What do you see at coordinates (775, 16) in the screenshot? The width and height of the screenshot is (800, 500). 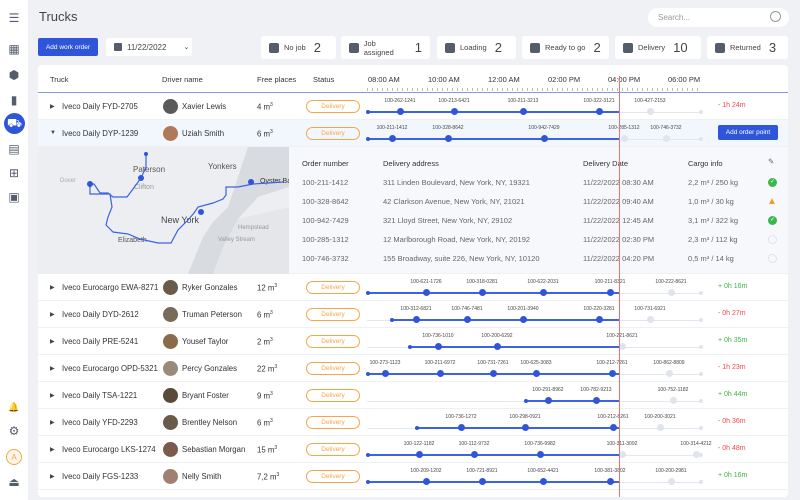 I see `search-icon` at bounding box center [775, 16].